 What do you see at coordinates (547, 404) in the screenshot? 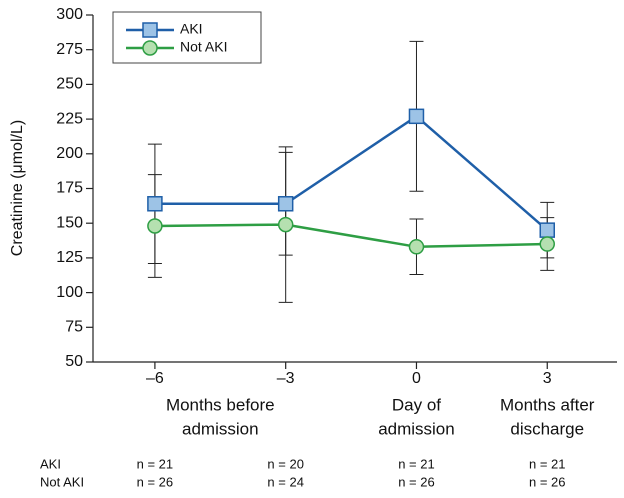
I see `x-group-label: Months after` at bounding box center [547, 404].